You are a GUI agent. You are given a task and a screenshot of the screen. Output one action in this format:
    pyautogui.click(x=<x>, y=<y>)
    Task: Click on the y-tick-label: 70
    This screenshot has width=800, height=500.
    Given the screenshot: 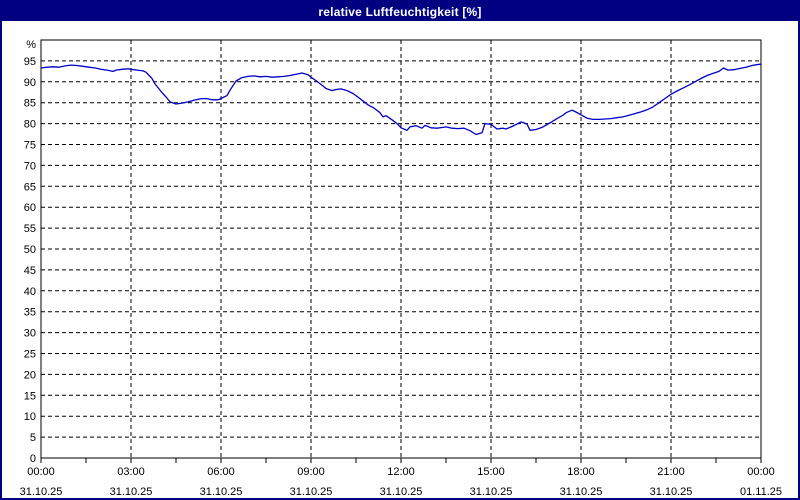 What is the action you would take?
    pyautogui.click(x=30, y=166)
    